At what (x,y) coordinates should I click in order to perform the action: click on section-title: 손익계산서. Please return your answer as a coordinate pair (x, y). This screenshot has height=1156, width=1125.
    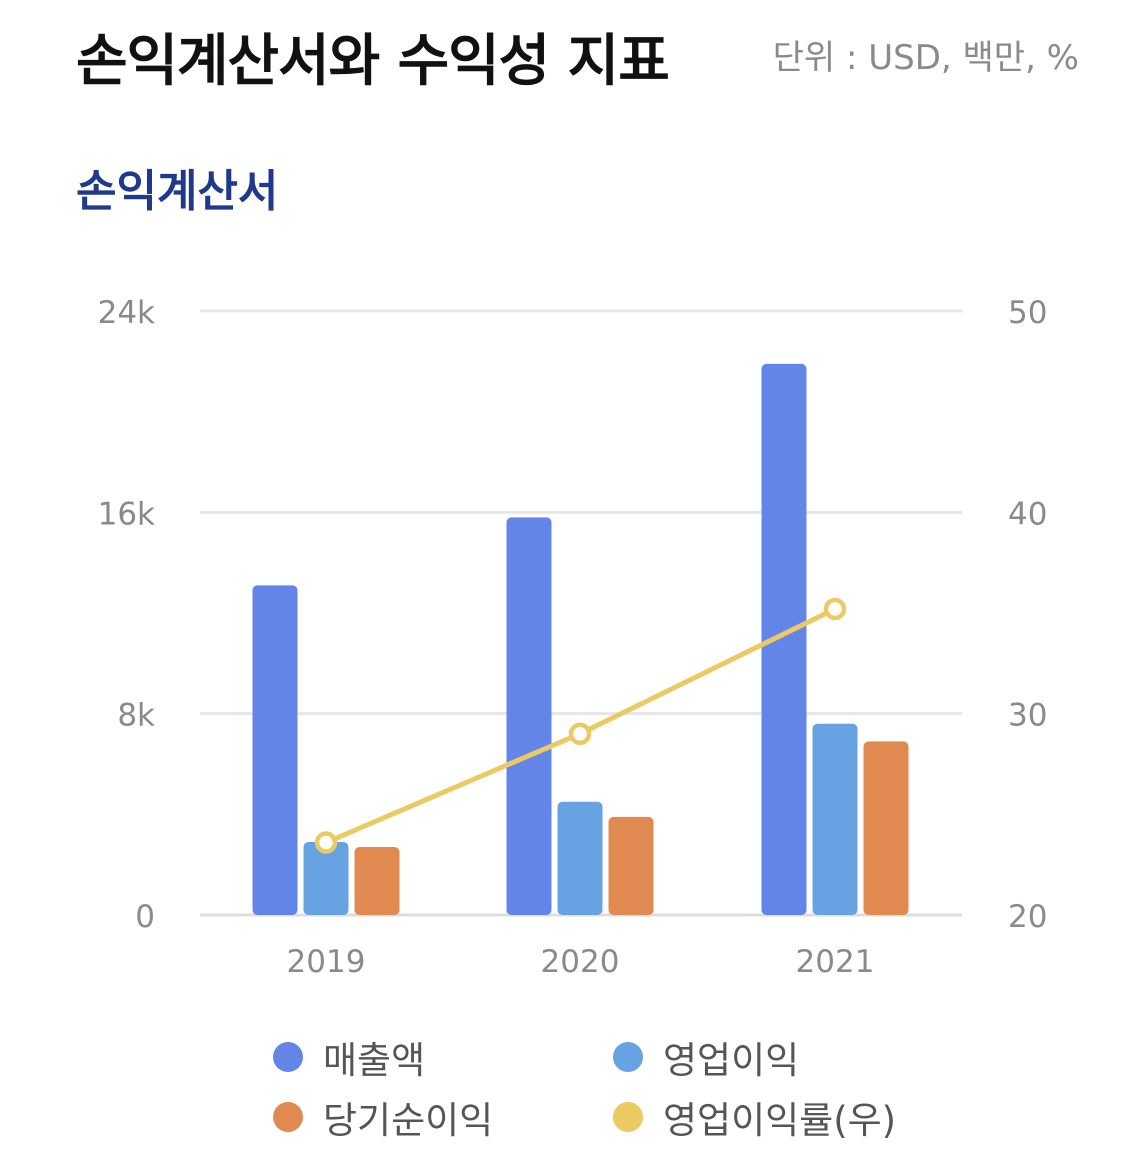
    Looking at the image, I should click on (177, 191).